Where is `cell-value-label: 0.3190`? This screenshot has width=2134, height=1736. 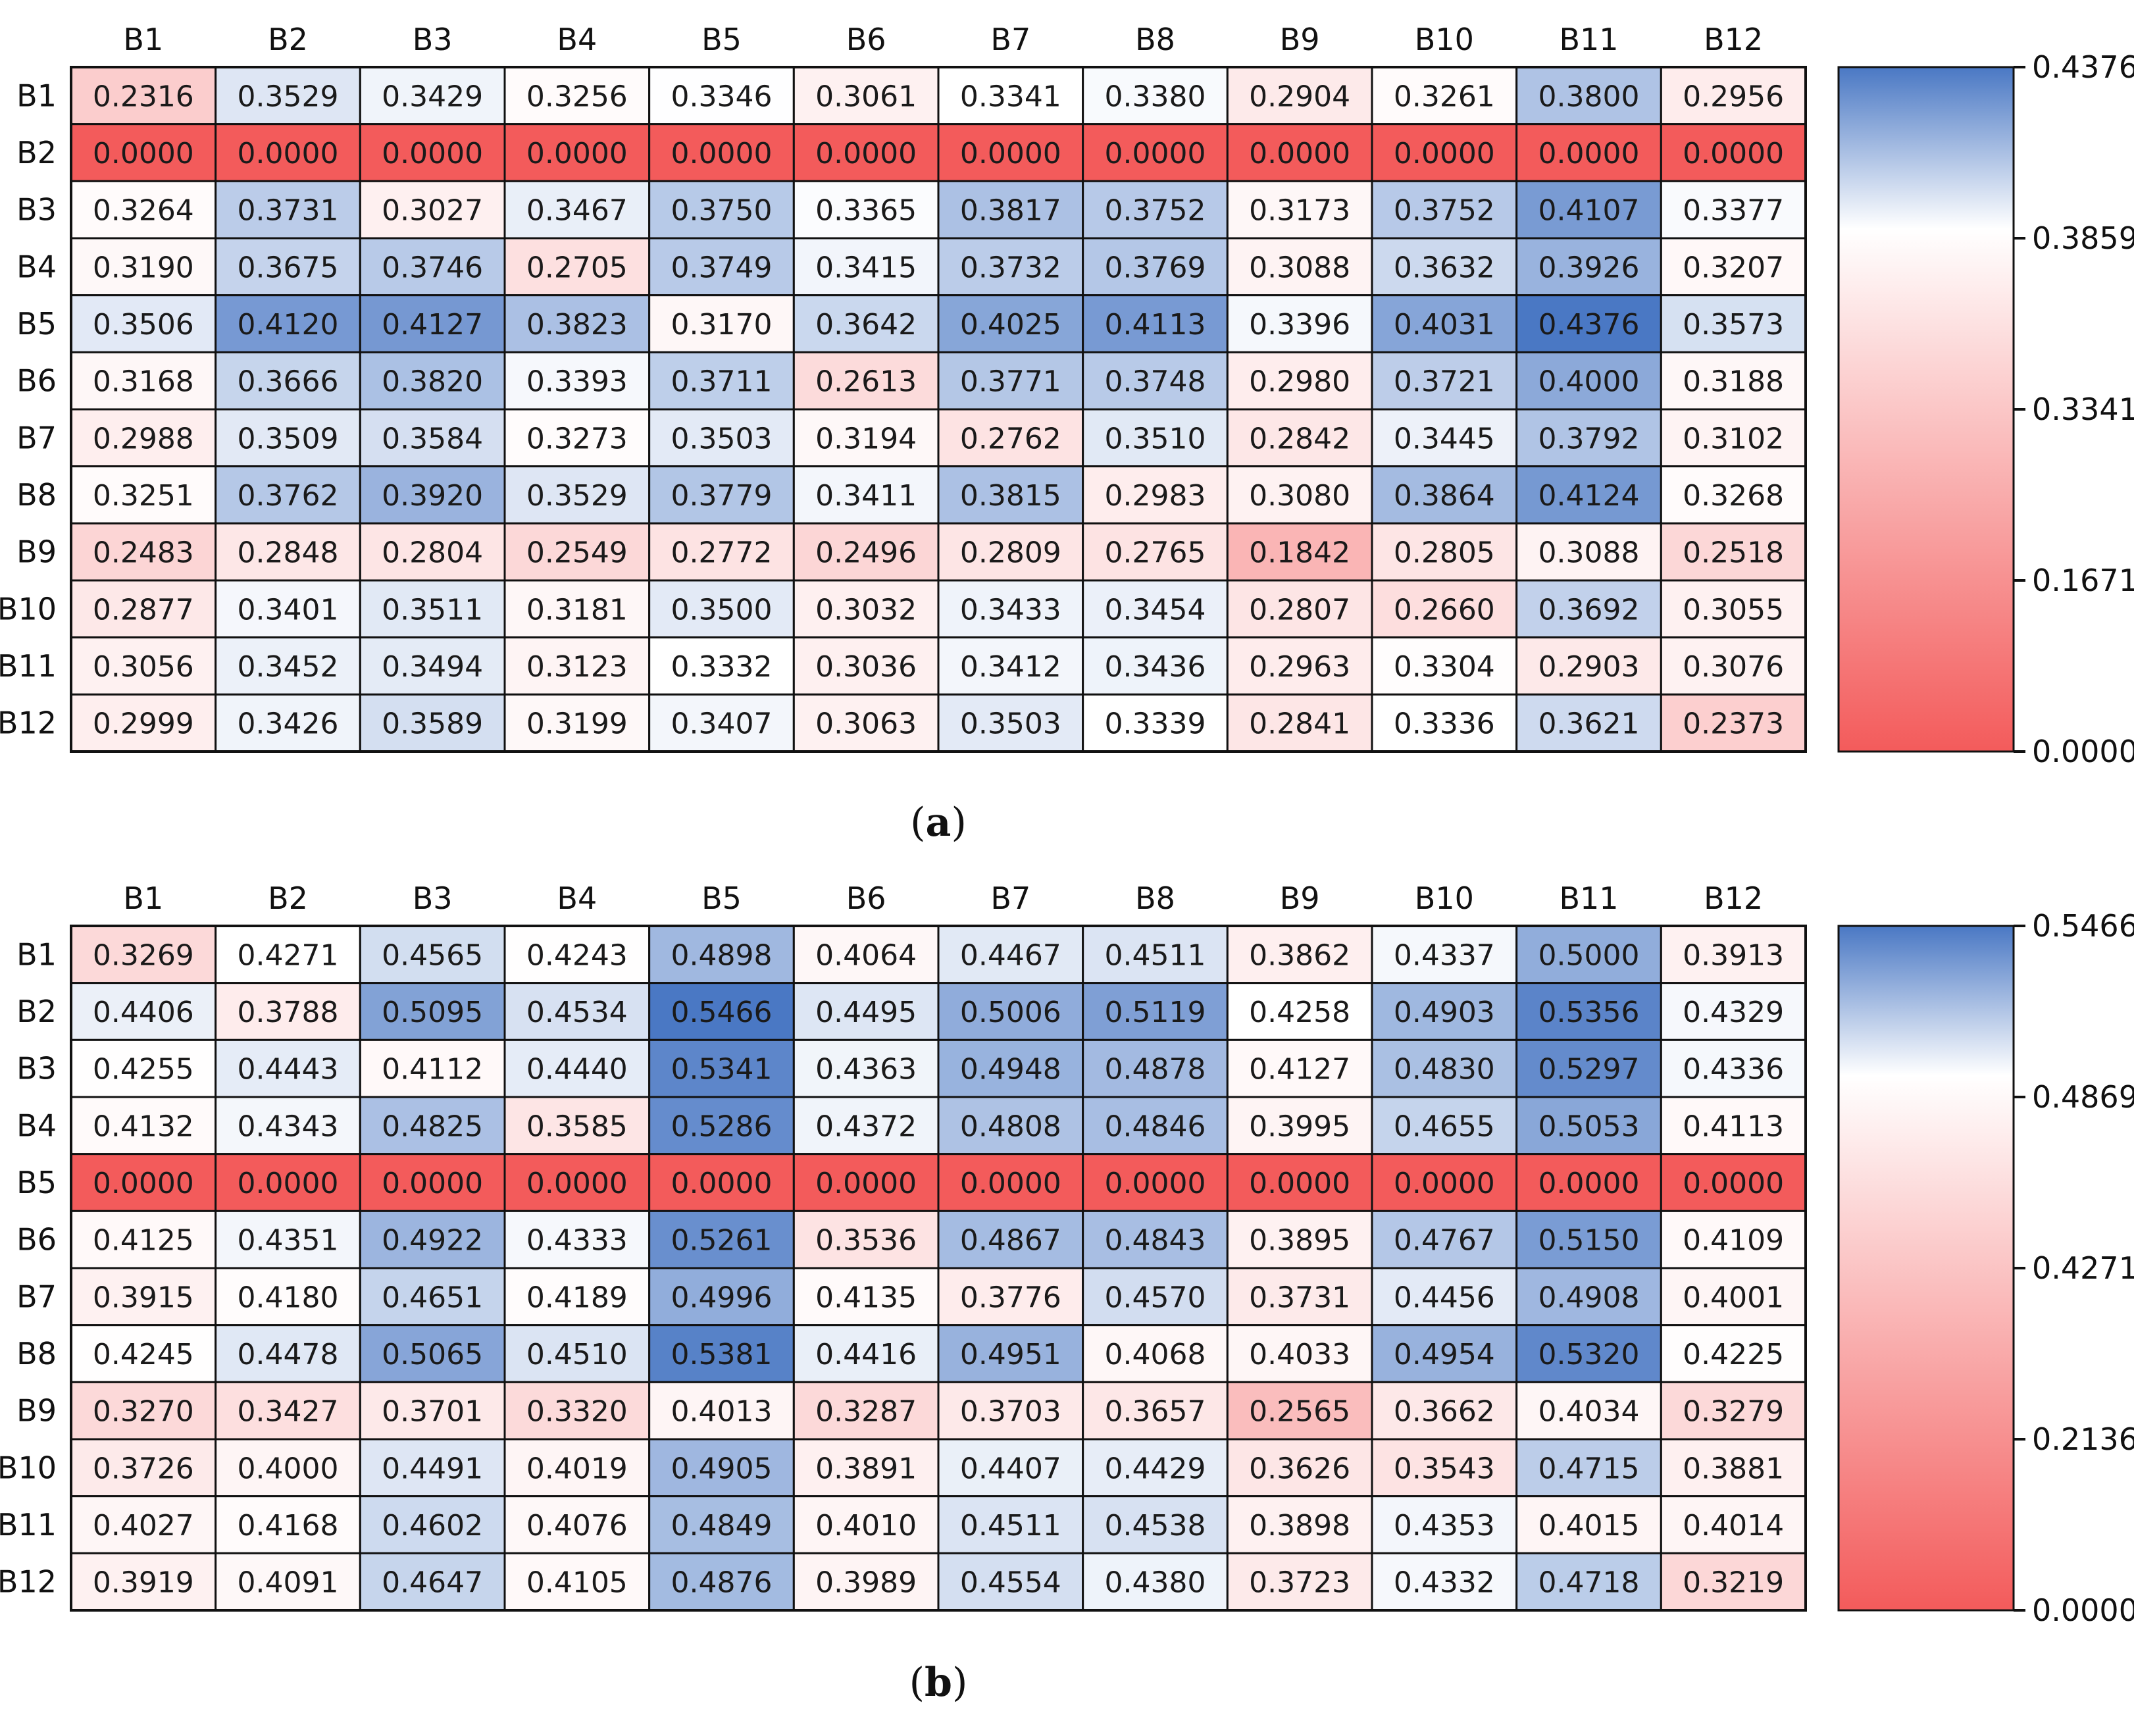
cell-value-label: 0.3190 is located at coordinates (143, 267).